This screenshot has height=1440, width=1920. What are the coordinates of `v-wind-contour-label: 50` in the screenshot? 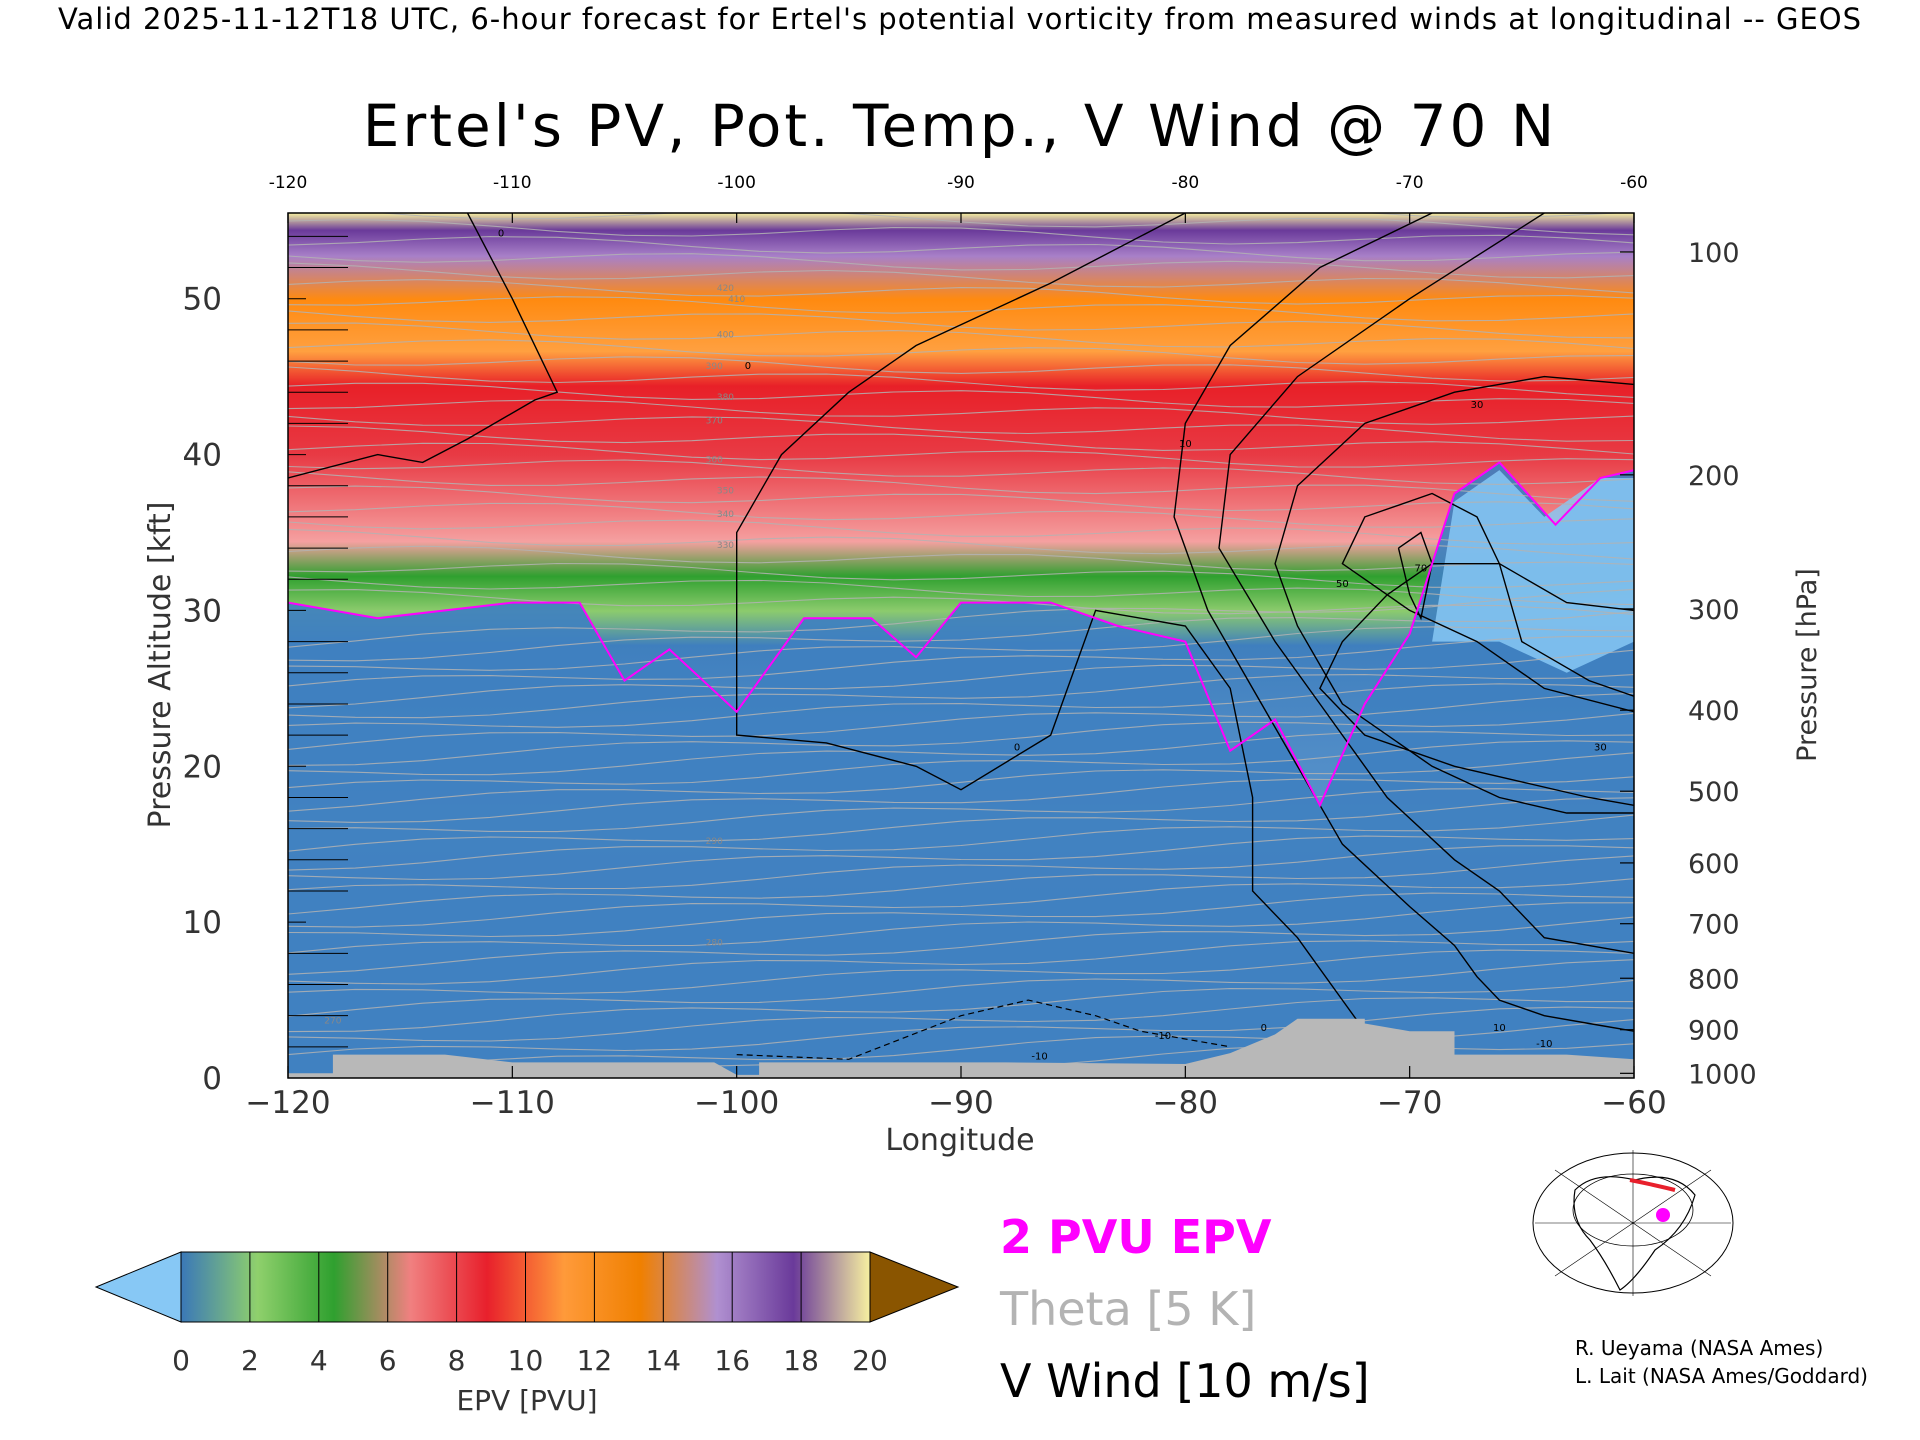 It's located at (1342, 584).